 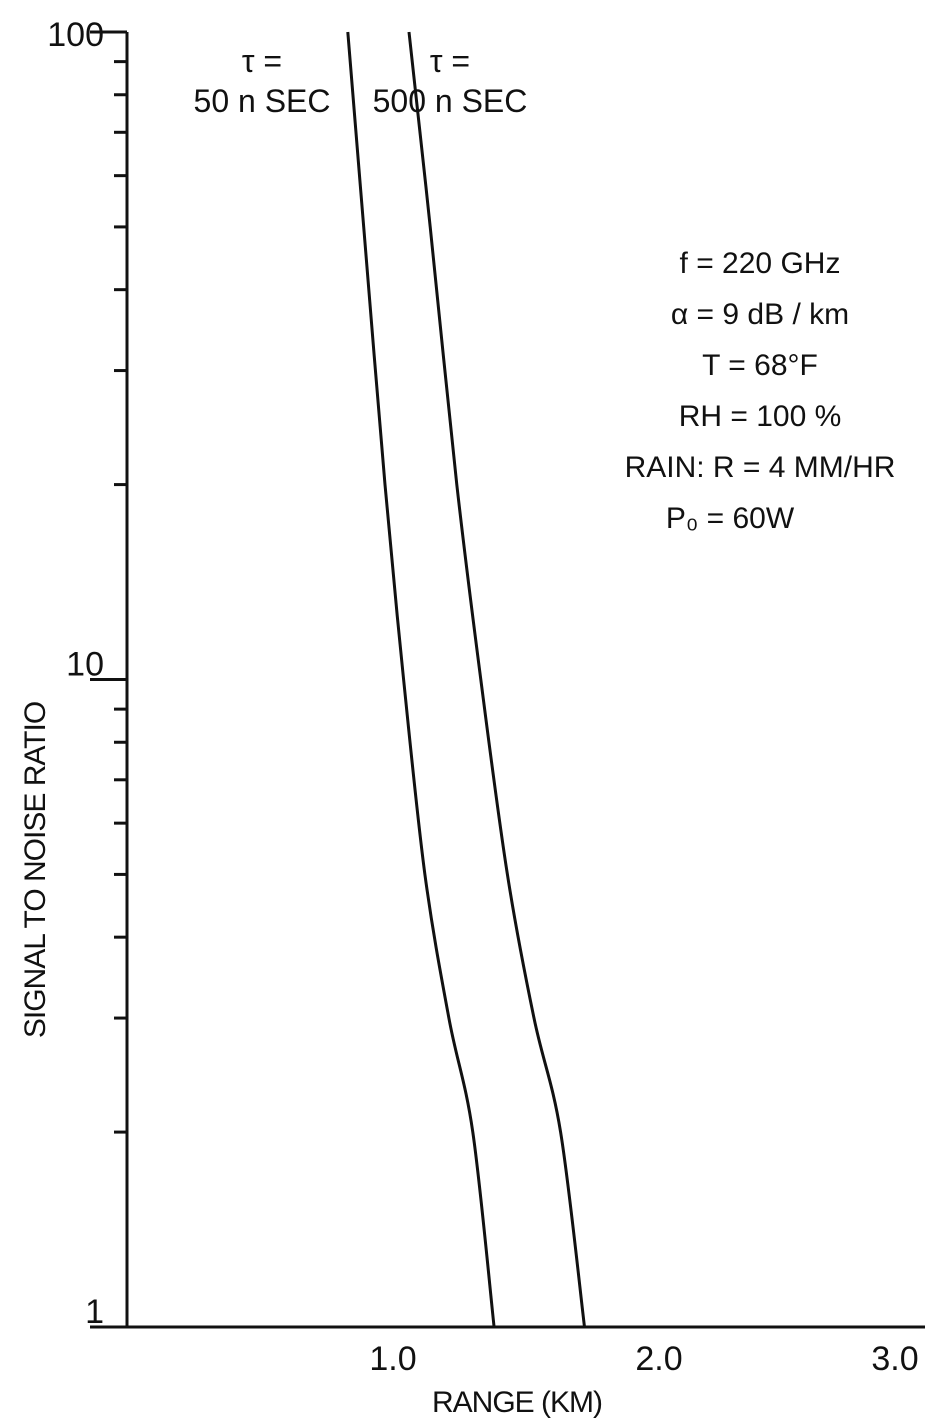 I want to click on annotation-text: RAIN: R = 4 MM/HR, so click(x=760, y=467).